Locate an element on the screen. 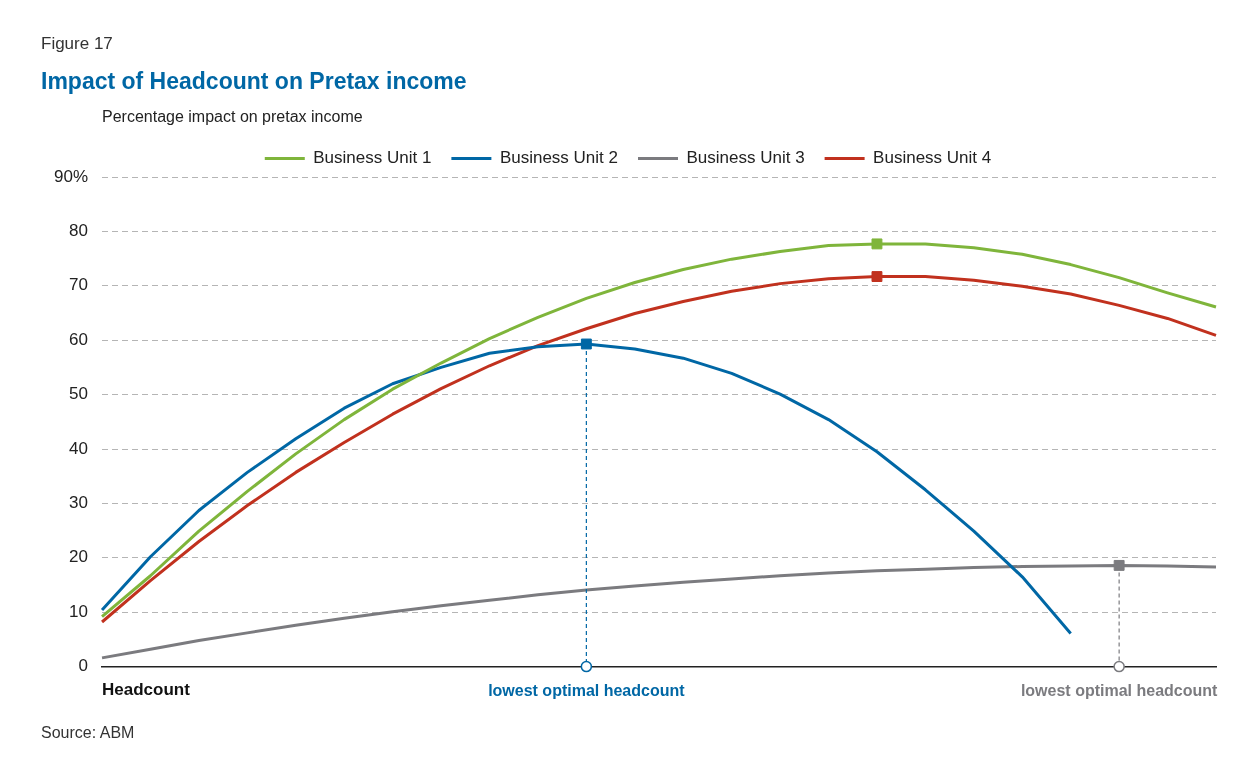 This screenshot has width=1251, height=764. legend-label: Business Unit 2 is located at coordinates (559, 158).